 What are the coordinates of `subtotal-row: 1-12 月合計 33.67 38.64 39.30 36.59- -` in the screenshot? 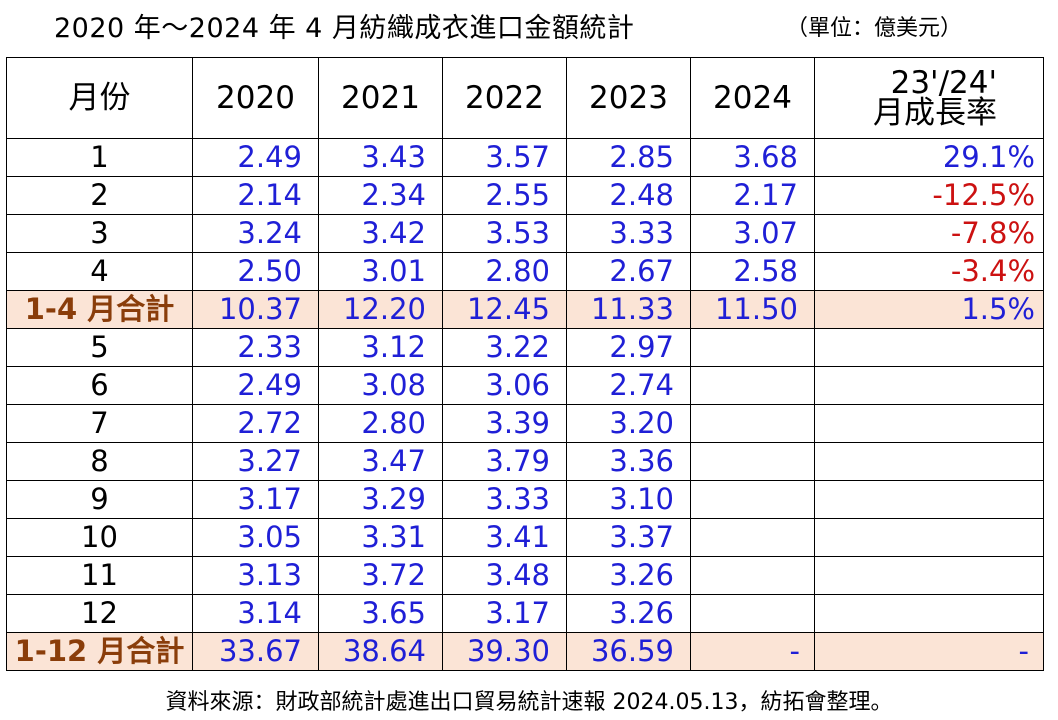 It's located at (525, 651).